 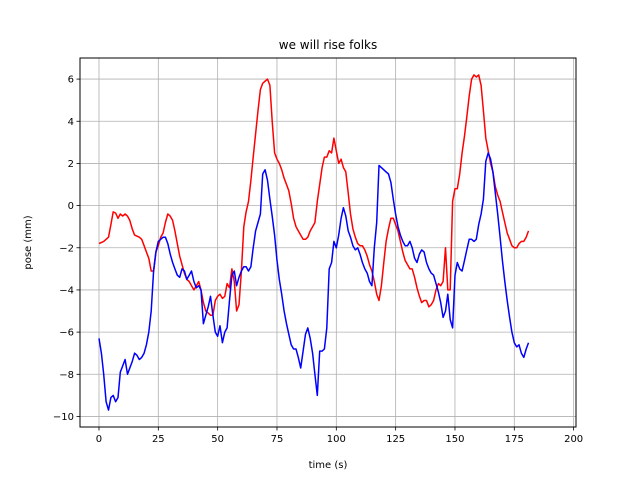 I want to click on x-tick-label: 150, so click(x=454, y=439).